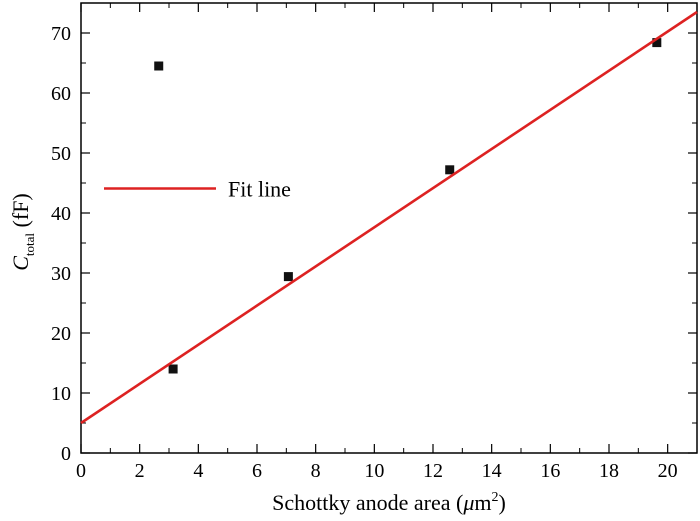 This screenshot has height=521, width=700. What do you see at coordinates (433, 471) in the screenshot?
I see `x-tick-label: 12` at bounding box center [433, 471].